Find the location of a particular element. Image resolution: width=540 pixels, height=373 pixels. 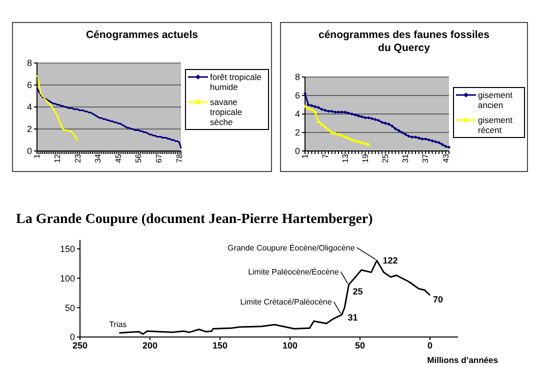

annotation: Trias is located at coordinates (118, 324).